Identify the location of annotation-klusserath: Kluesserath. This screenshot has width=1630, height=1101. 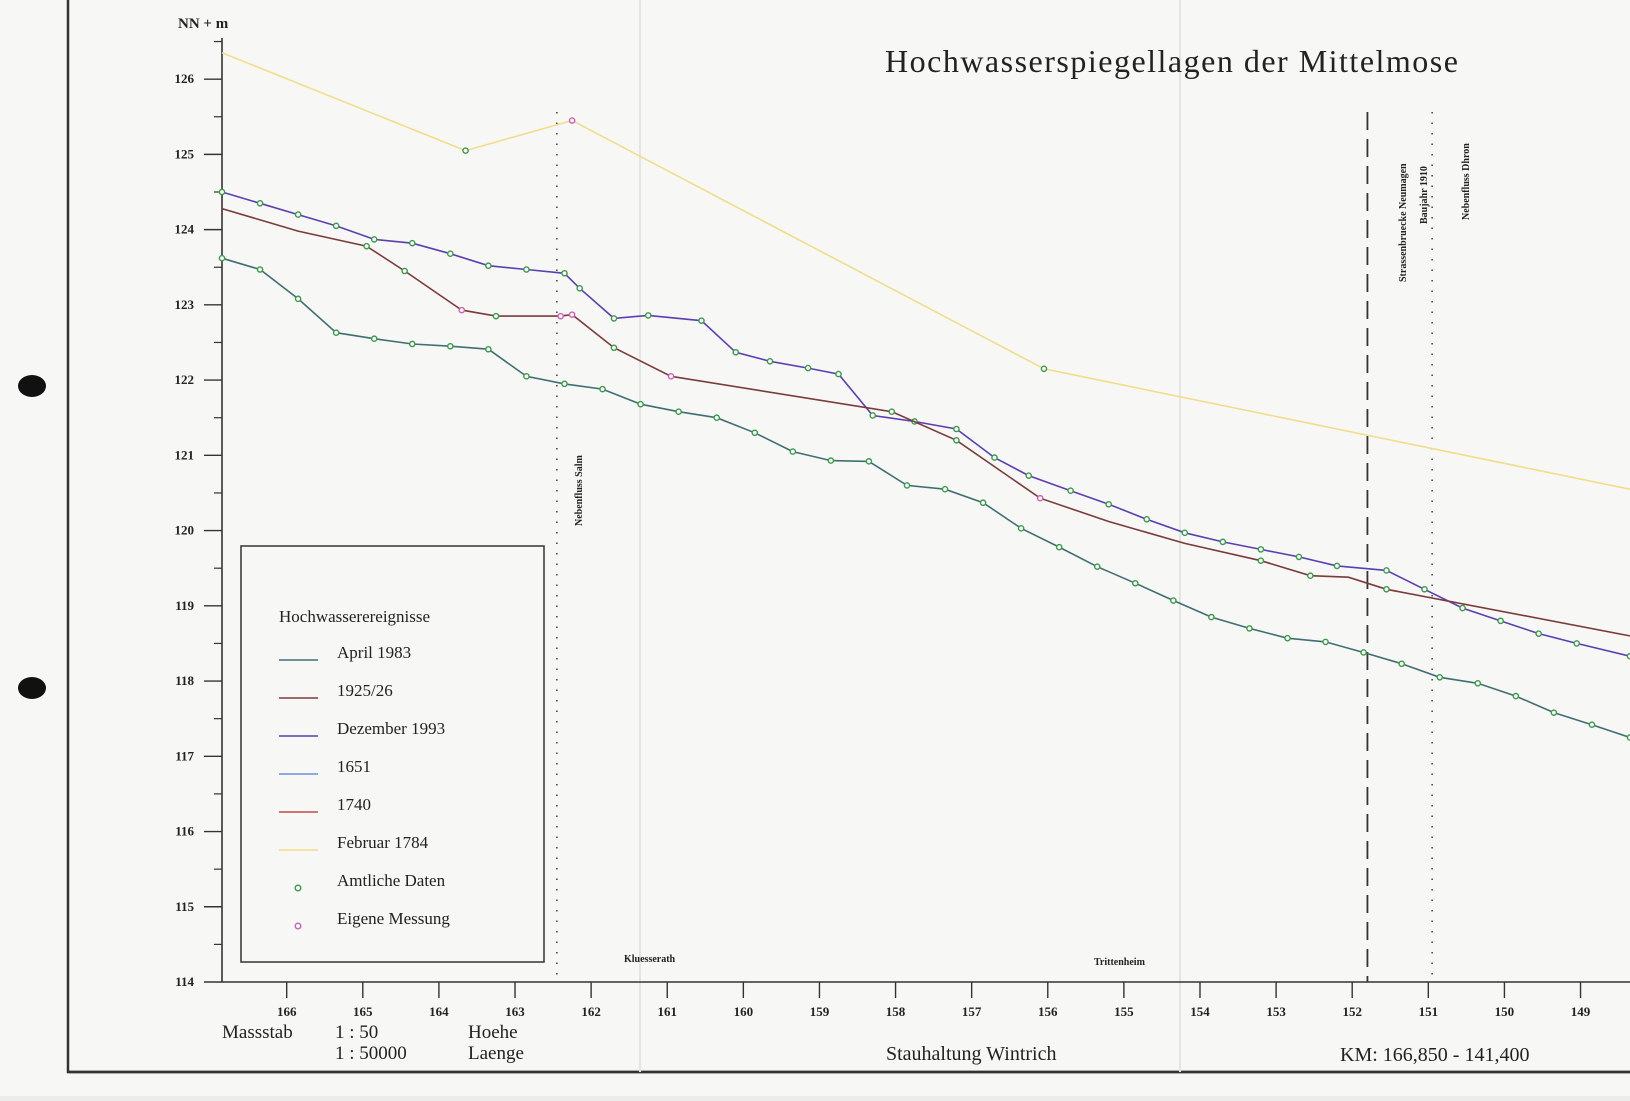
(650, 959).